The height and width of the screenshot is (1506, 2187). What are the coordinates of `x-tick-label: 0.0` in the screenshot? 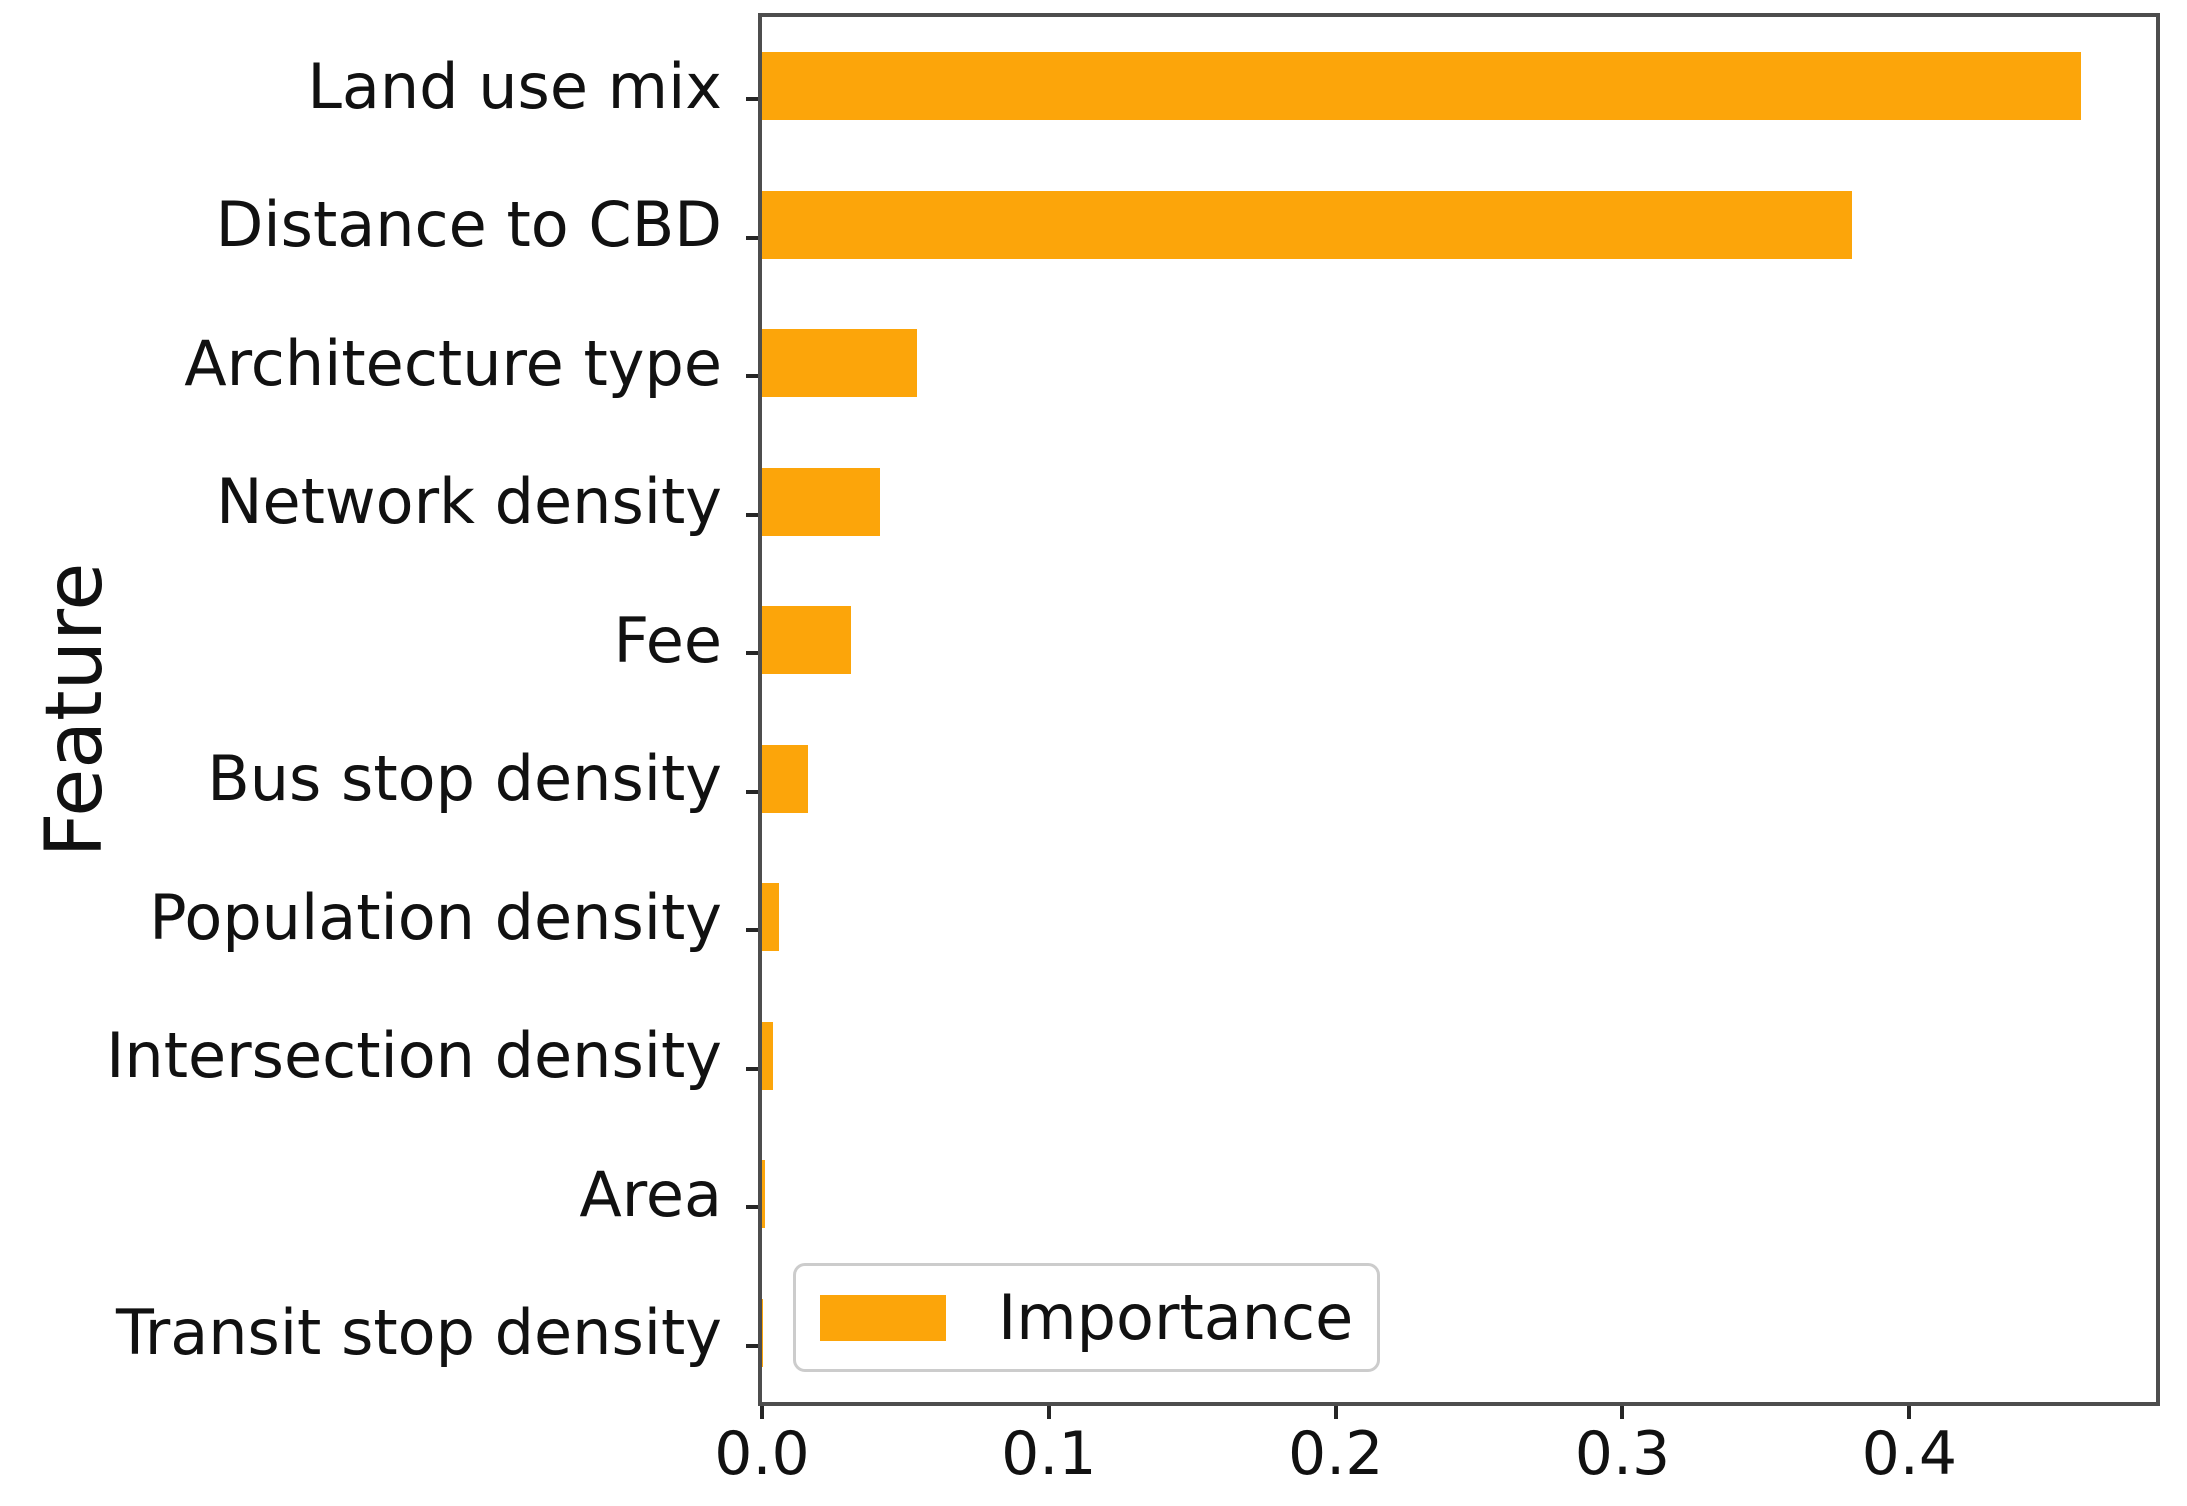 It's located at (762, 1454).